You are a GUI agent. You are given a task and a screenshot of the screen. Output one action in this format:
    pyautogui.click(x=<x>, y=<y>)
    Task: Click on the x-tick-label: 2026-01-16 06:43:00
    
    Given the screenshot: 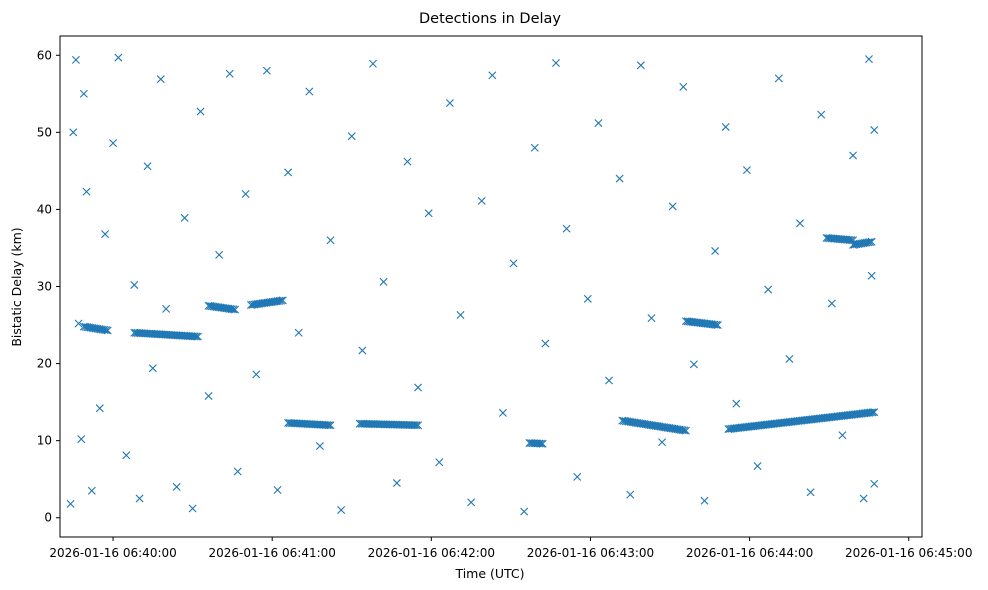 What is the action you would take?
    pyautogui.click(x=590, y=553)
    